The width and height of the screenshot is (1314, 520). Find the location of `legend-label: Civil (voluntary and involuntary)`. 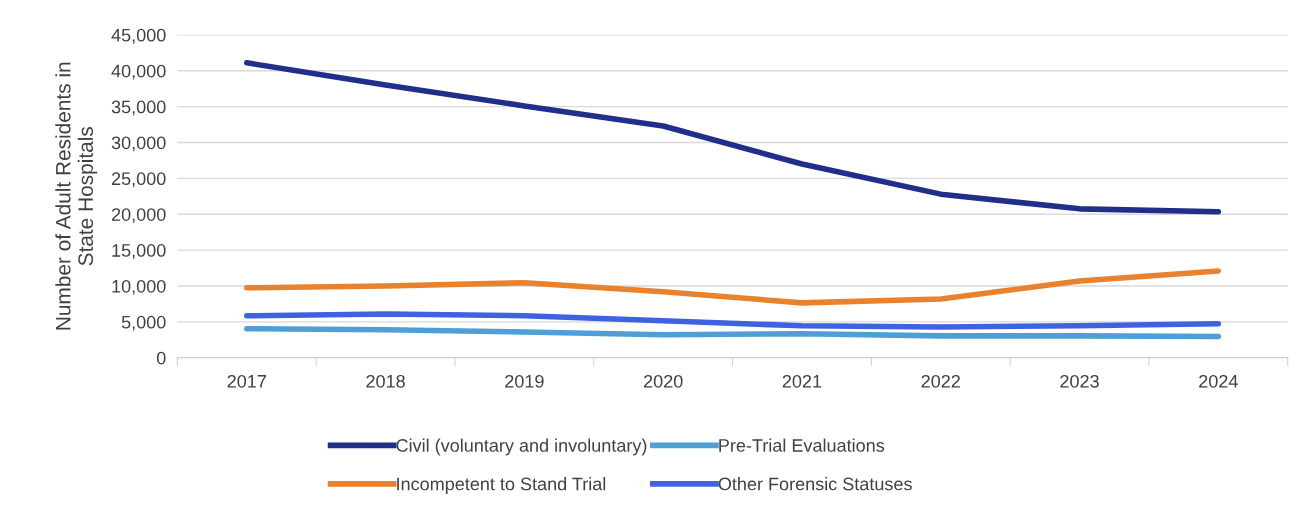

legend-label: Civil (voluntary and involuntary) is located at coordinates (521, 447).